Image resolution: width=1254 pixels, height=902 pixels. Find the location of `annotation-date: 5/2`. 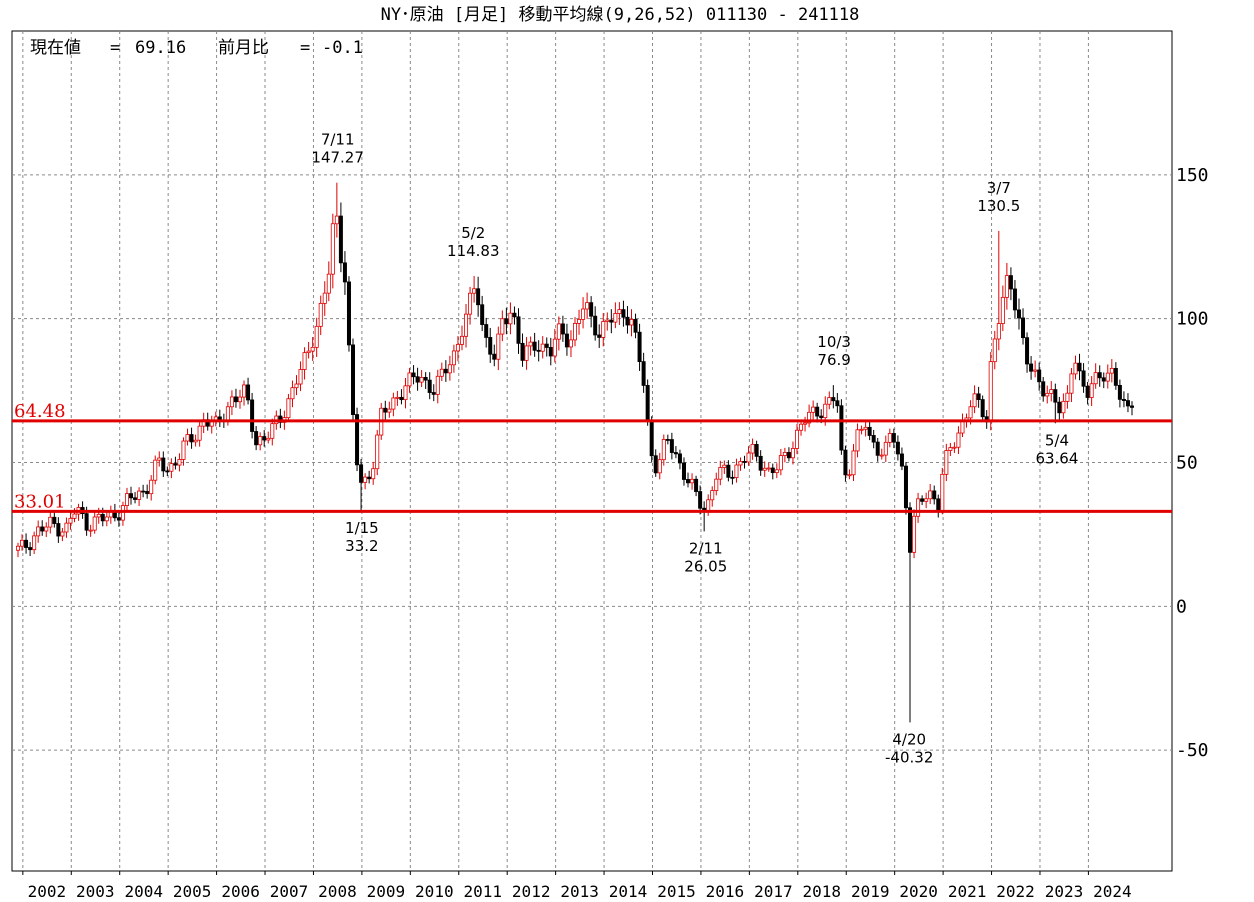

annotation-date: 5/2 is located at coordinates (473, 233).